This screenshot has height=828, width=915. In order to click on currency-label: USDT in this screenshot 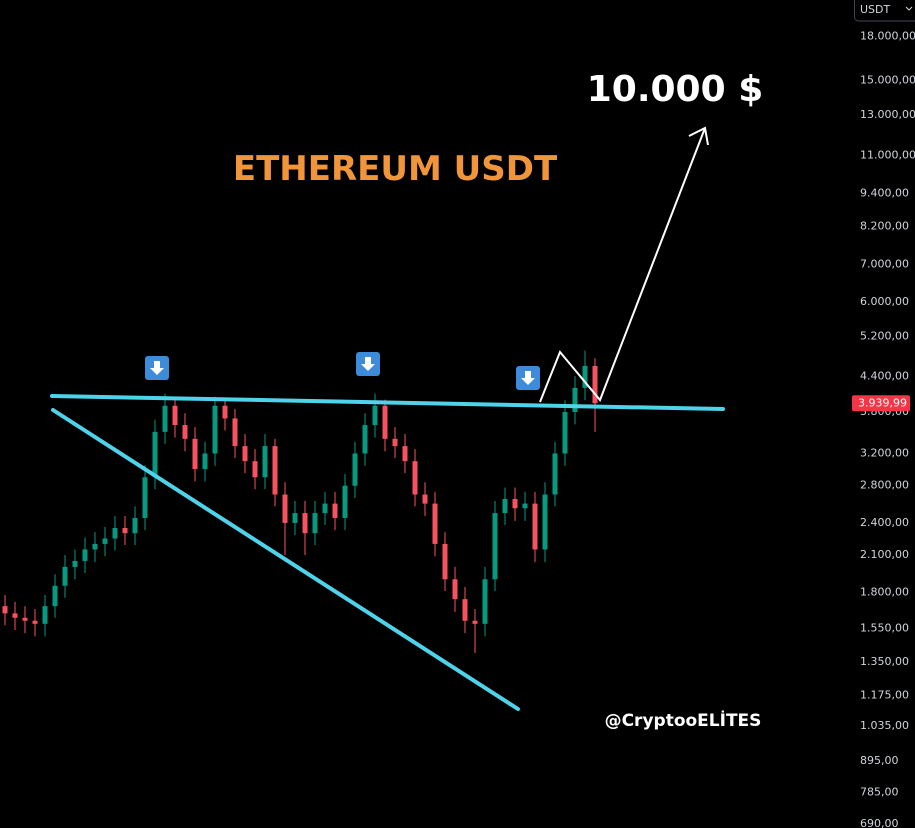, I will do `click(875, 9)`.